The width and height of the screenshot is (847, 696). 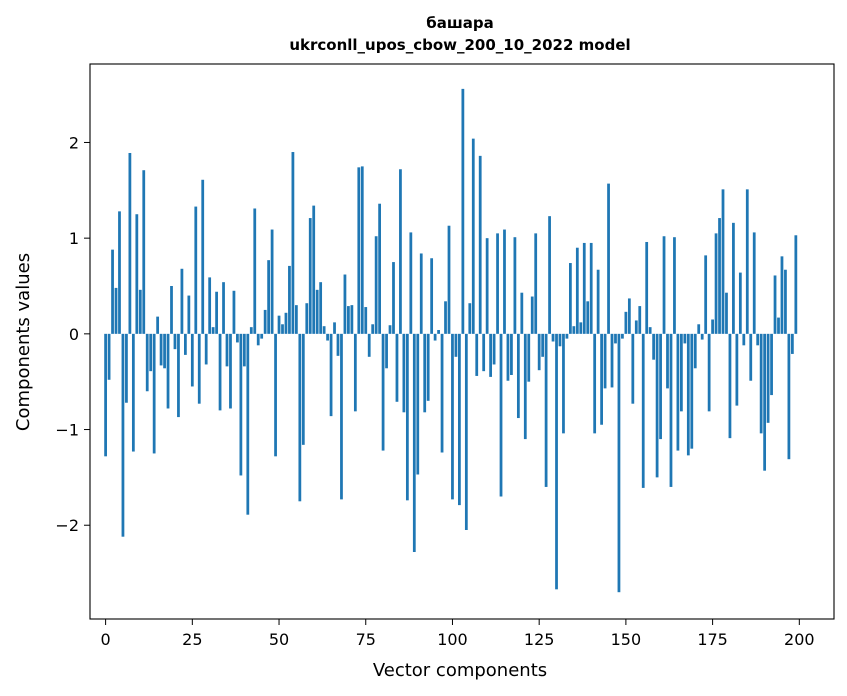 I want to click on x-tick-label: 0, so click(x=106, y=639).